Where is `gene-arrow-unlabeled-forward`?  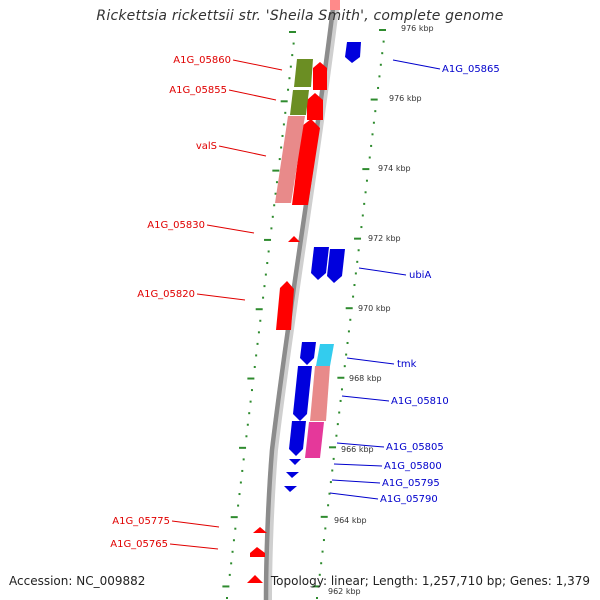 gene-arrow-unlabeled-forward is located at coordinates (255, 579).